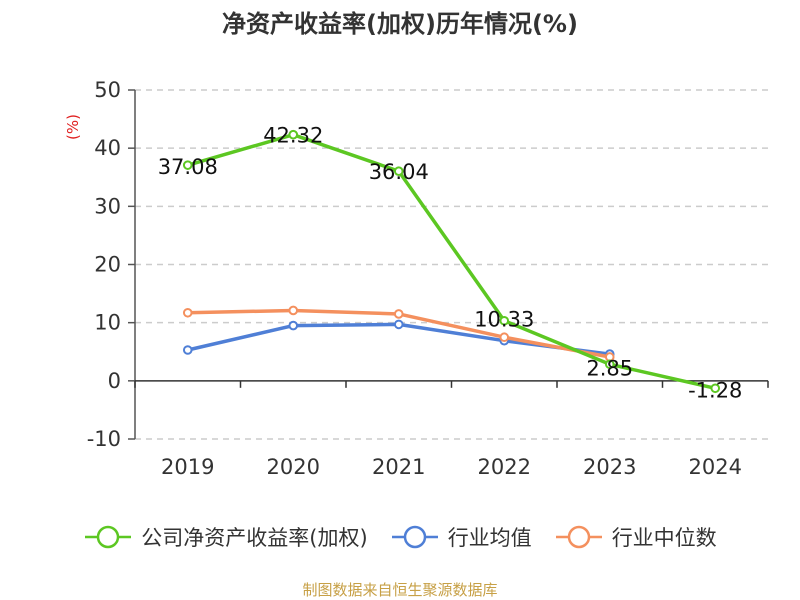 Image resolution: width=800 pixels, height=600 pixels. I want to click on data-label: 37.08, so click(188, 167).